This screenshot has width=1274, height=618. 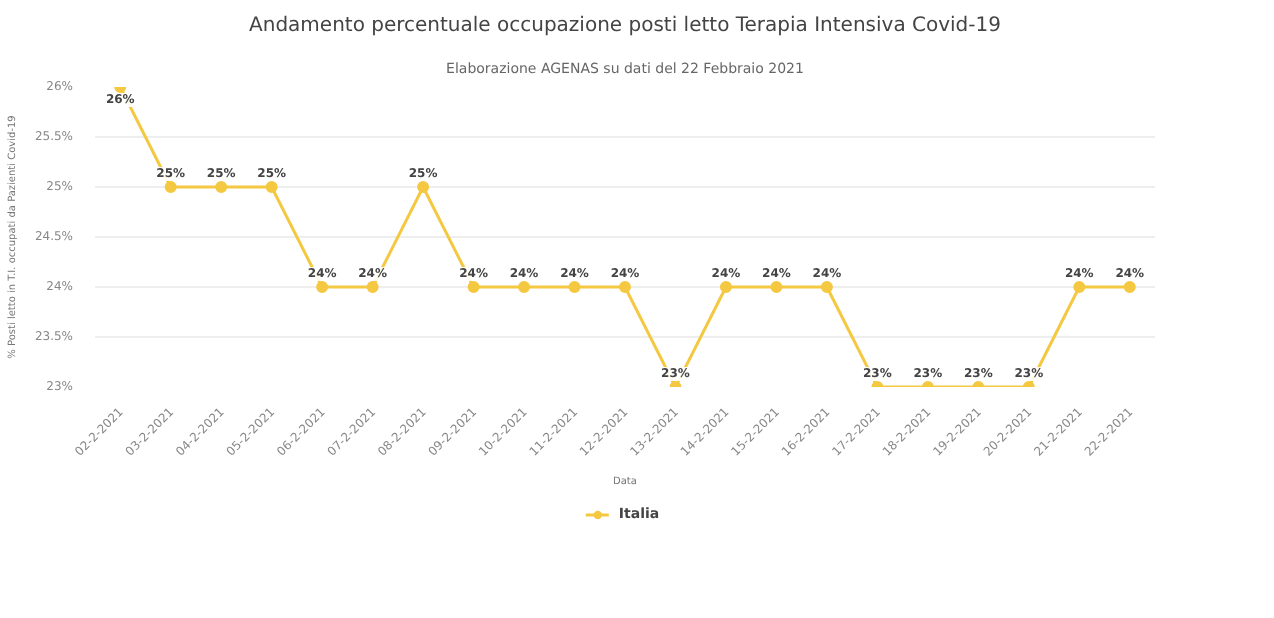 I want to click on chart-title: Andamento percentuale occupazione posti letto Terapia Intensiva Covid-19, so click(x=625, y=26).